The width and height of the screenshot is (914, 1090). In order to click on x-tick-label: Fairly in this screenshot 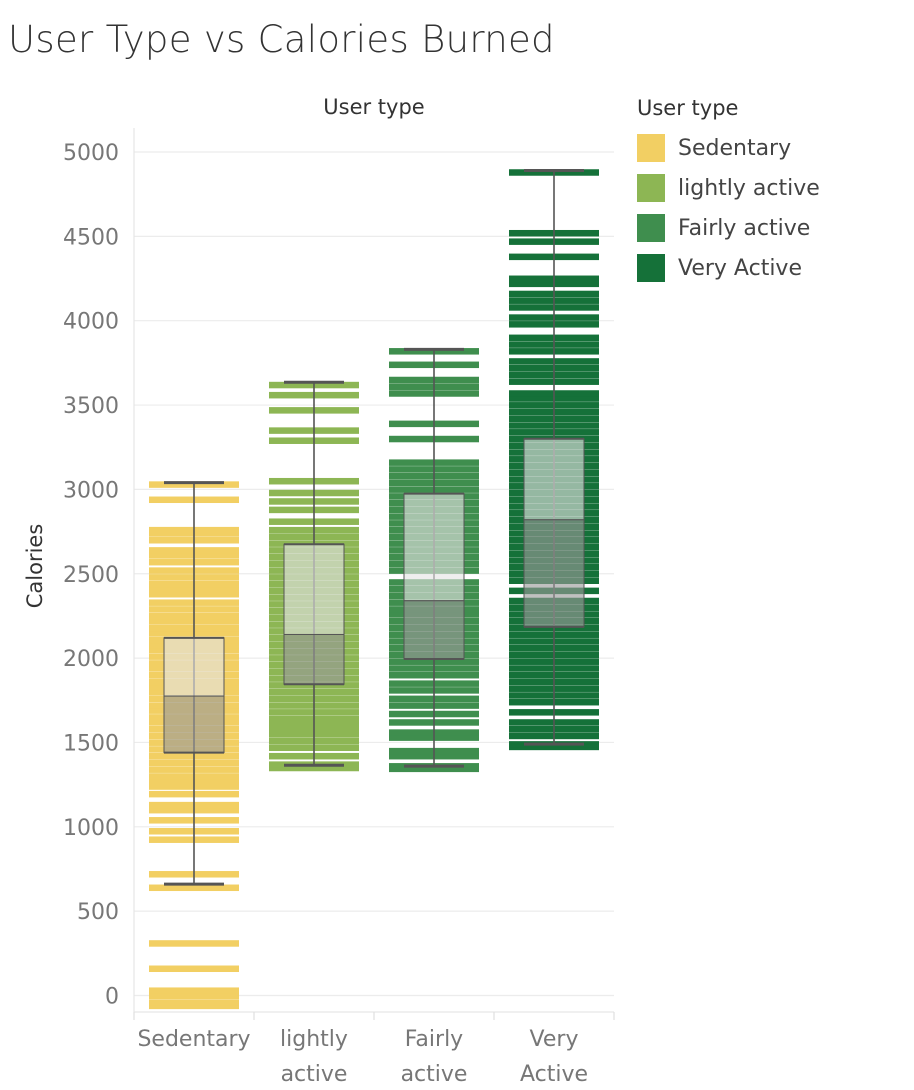, I will do `click(434, 1039)`.